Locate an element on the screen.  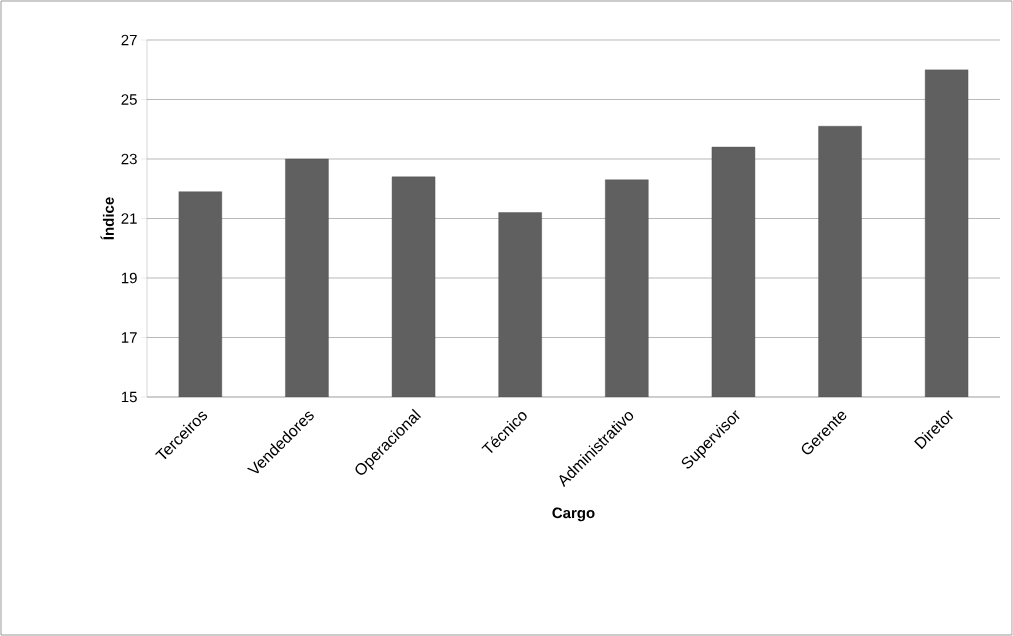
y-tick-label: 25 is located at coordinates (129, 99).